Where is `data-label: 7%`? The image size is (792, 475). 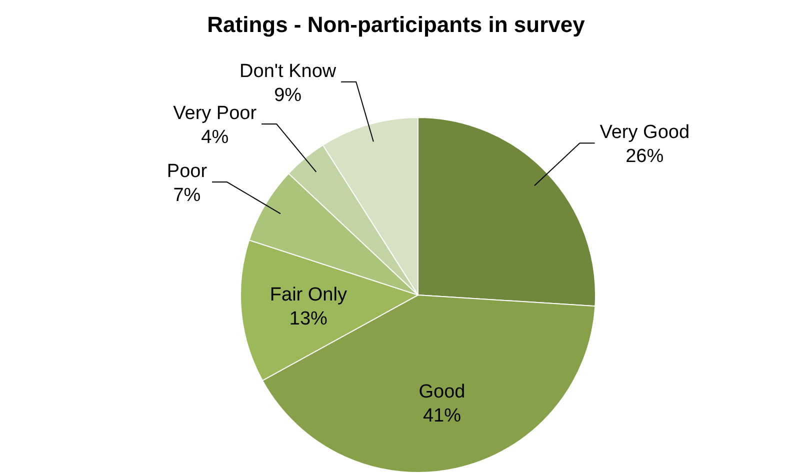 data-label: 7% is located at coordinates (187, 195).